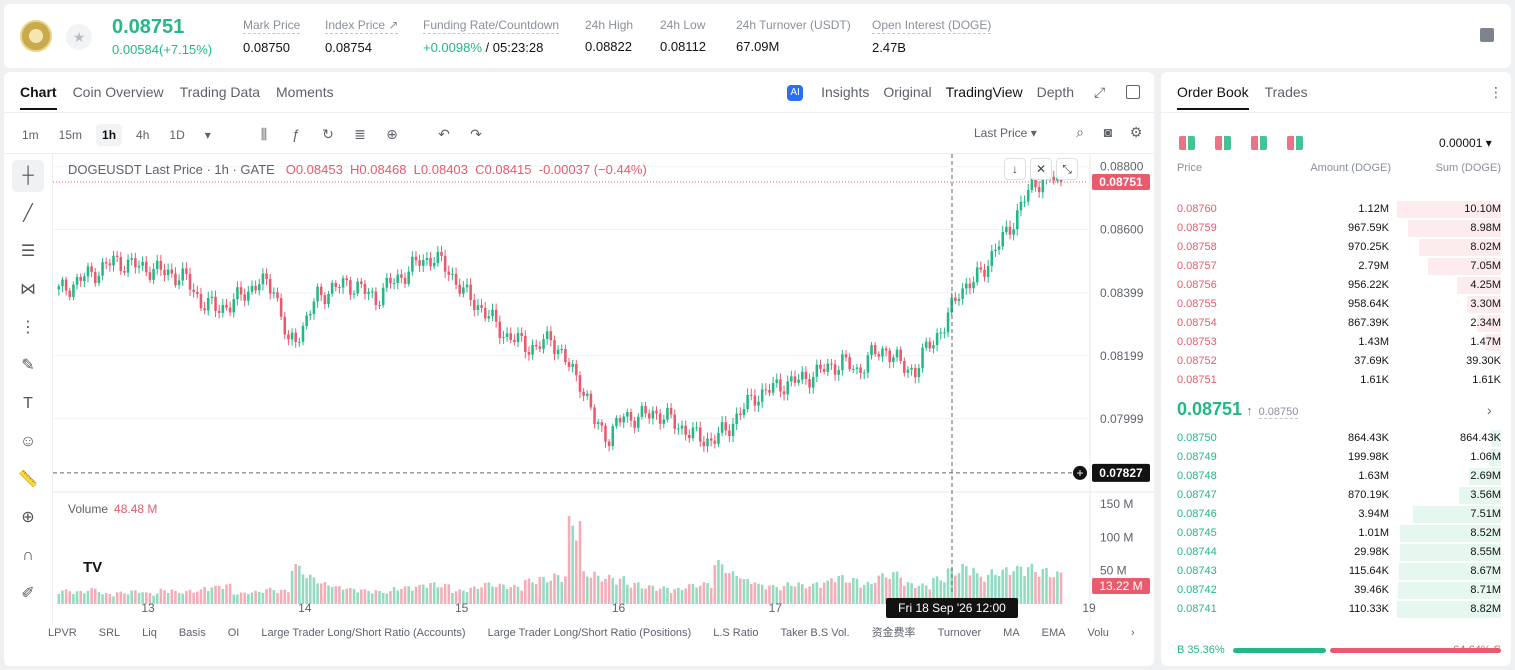 The width and height of the screenshot is (1515, 670). What do you see at coordinates (28, 593) in the screenshot?
I see `pencil-lock-icon: ✐` at bounding box center [28, 593].